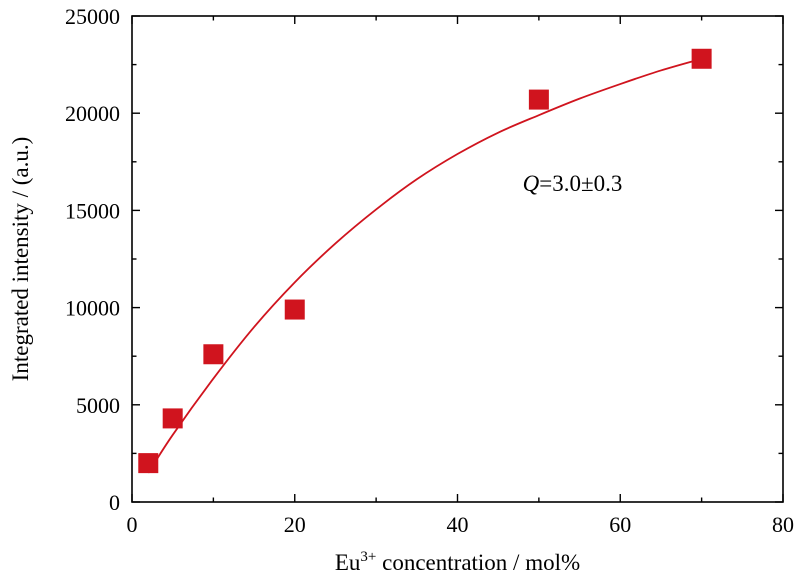  I want to click on x-axis-title-superscript: 3+, so click(368, 557).